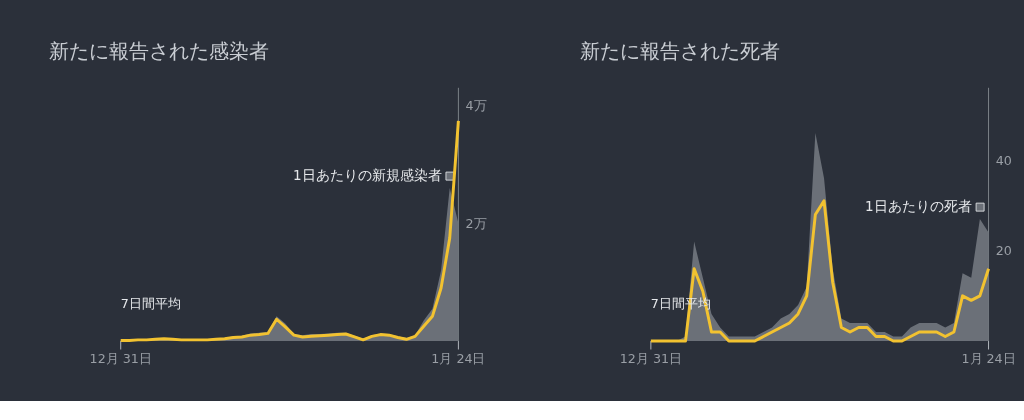  Describe the element at coordinates (820, 271) in the screenshot. I see `line-series` at that location.